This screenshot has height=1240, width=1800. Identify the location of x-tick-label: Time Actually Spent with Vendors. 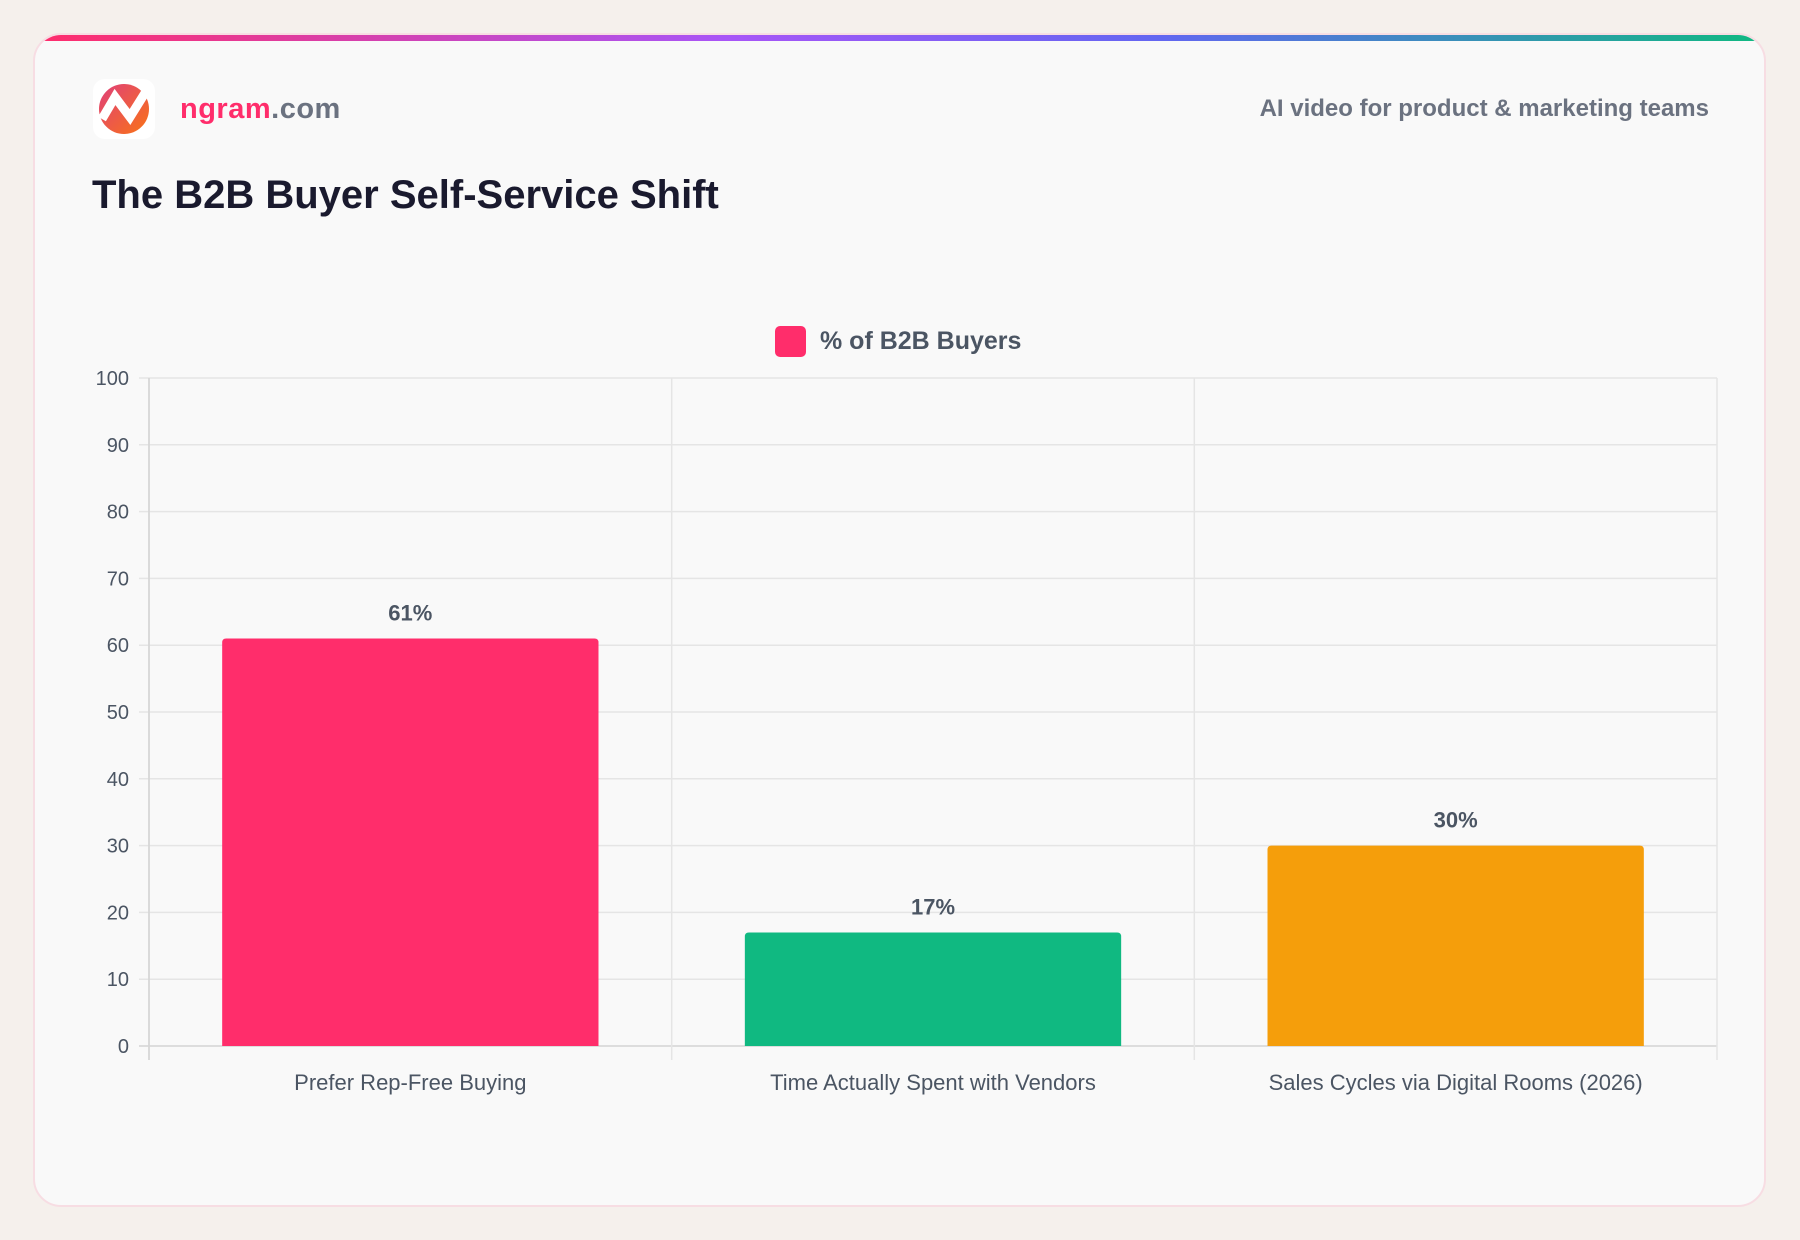
(933, 1082).